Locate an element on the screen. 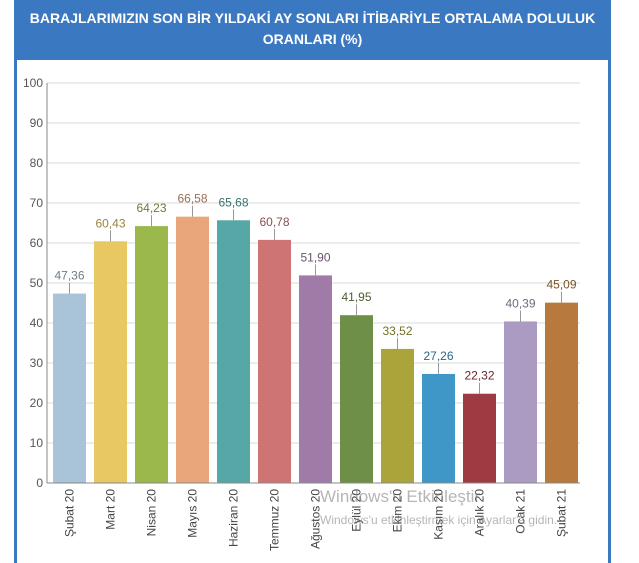 Image resolution: width=639 pixels, height=563 pixels. data-label: 22,32 is located at coordinates (479, 376).